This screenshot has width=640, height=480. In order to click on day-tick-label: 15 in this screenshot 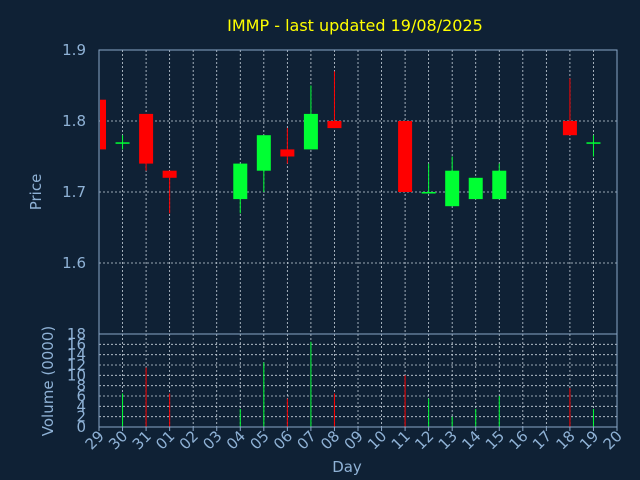, I will do `click(495, 440)`.